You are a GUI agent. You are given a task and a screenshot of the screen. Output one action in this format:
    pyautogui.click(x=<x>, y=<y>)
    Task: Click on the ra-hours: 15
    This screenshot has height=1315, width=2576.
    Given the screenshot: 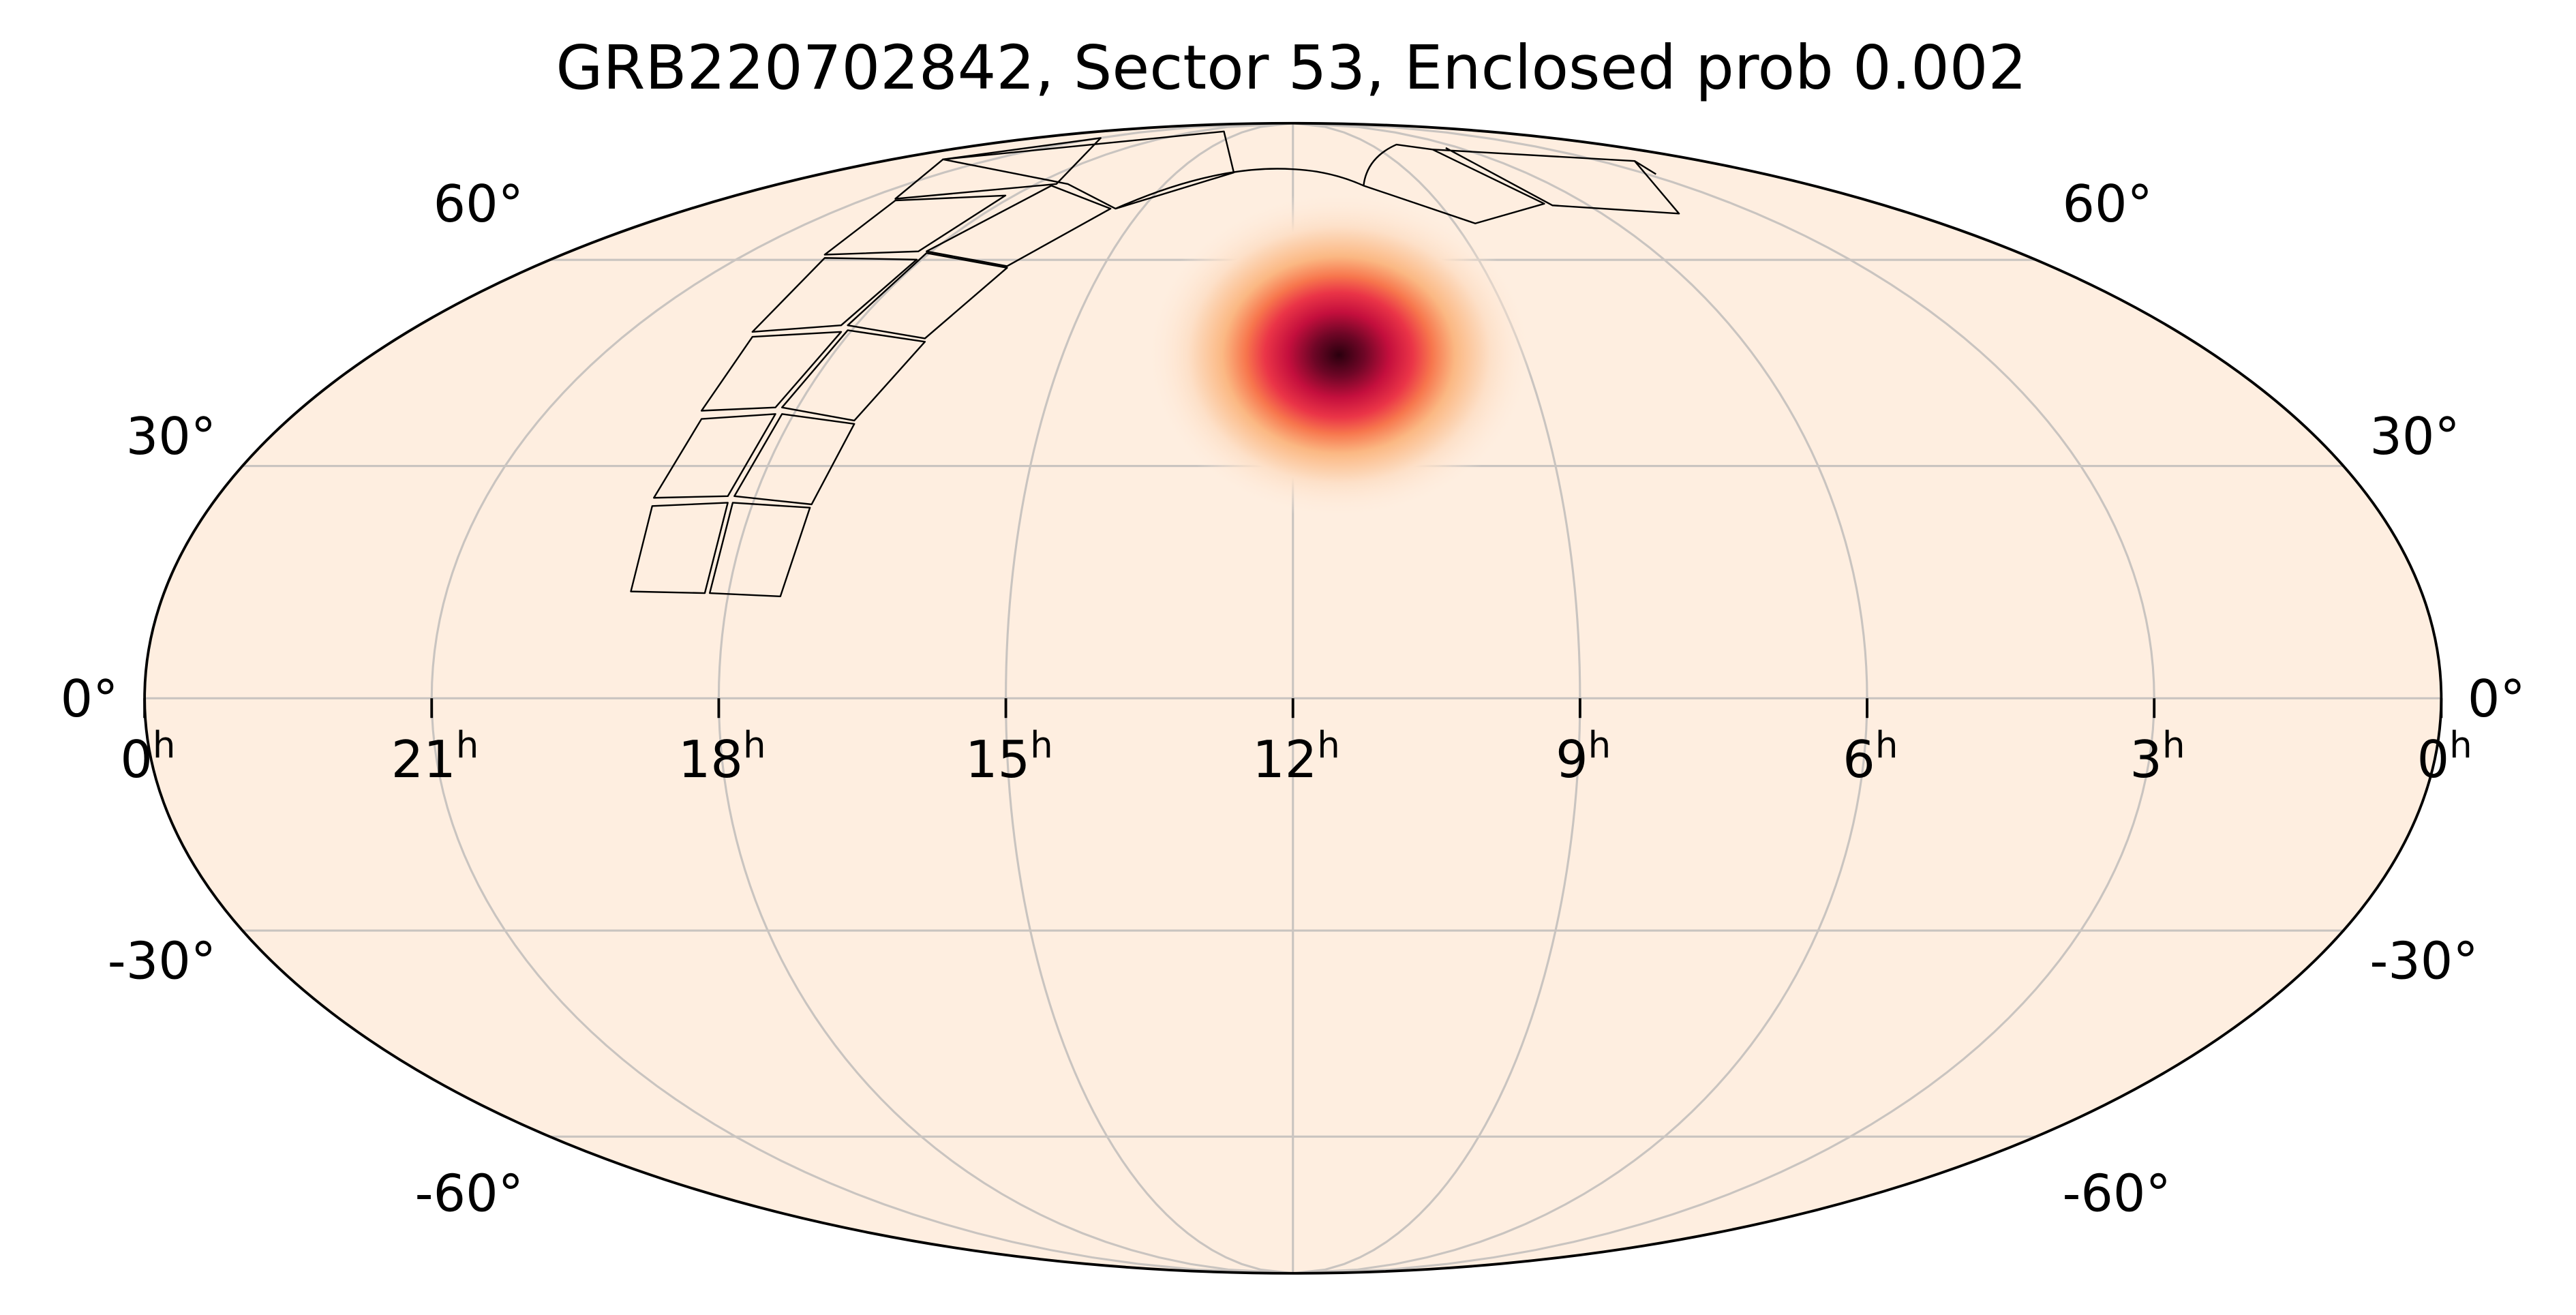 What is the action you would take?
    pyautogui.click(x=998, y=759)
    